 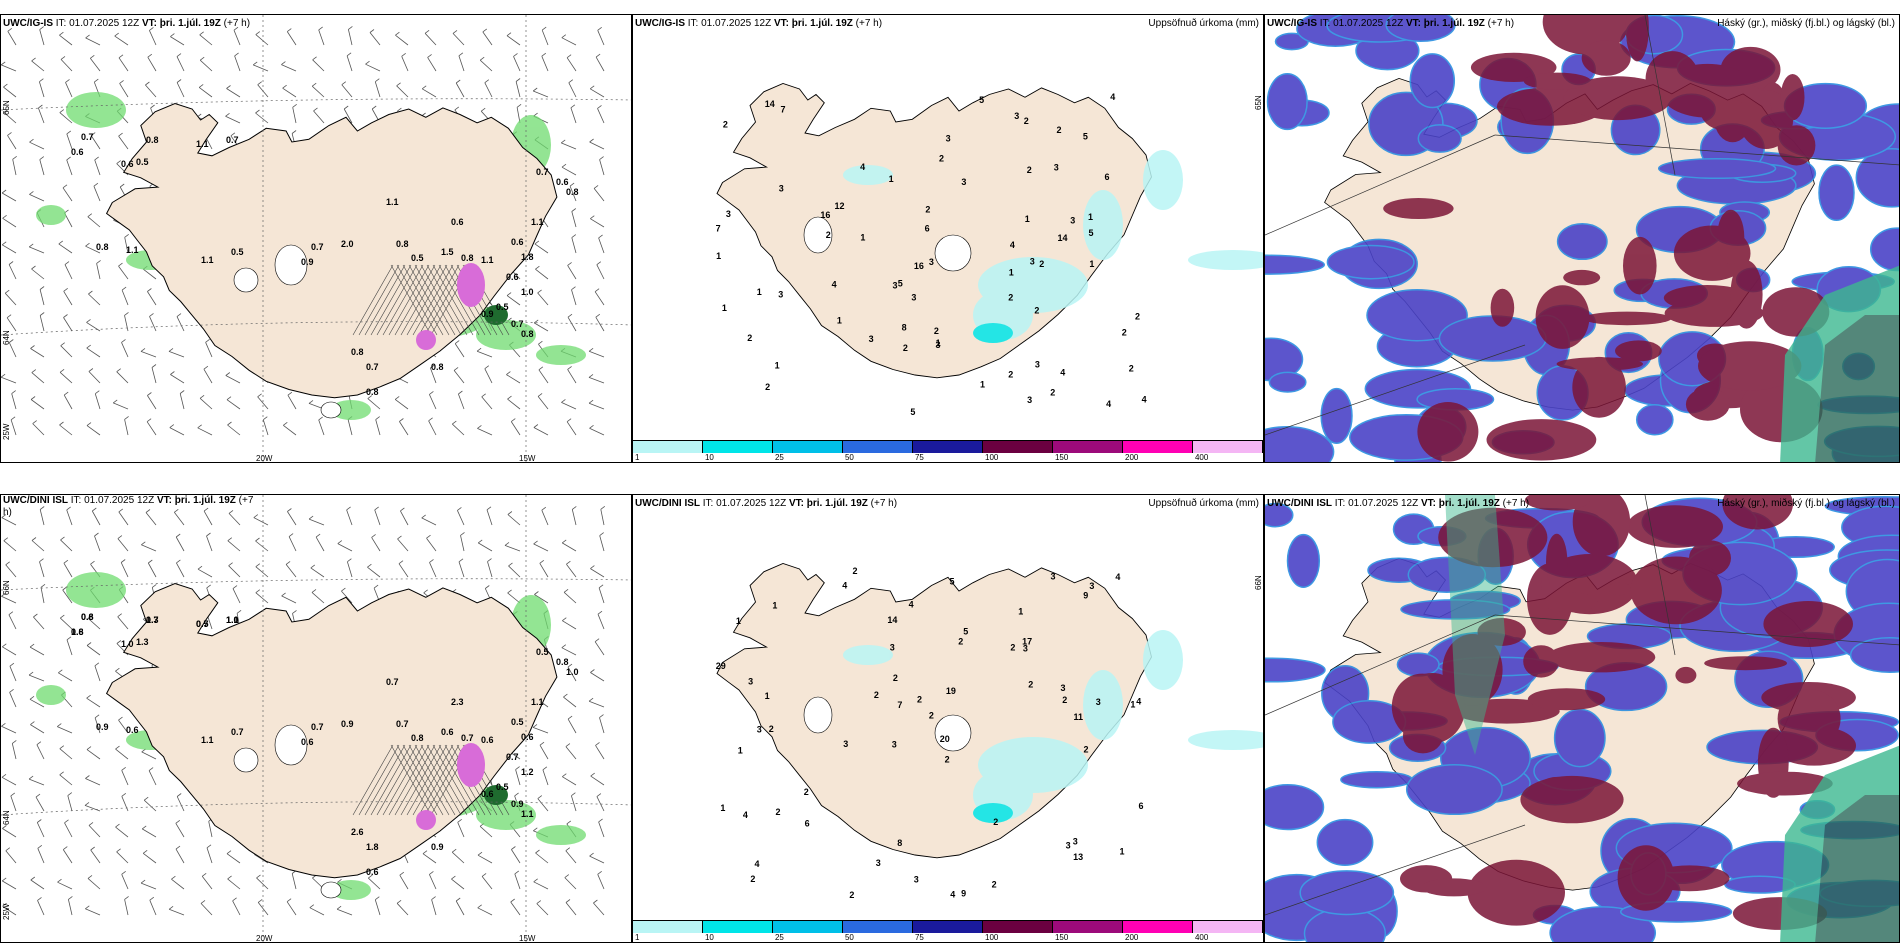 What do you see at coordinates (1623, 712) in the screenshot?
I see `high-cloud` at bounding box center [1623, 712].